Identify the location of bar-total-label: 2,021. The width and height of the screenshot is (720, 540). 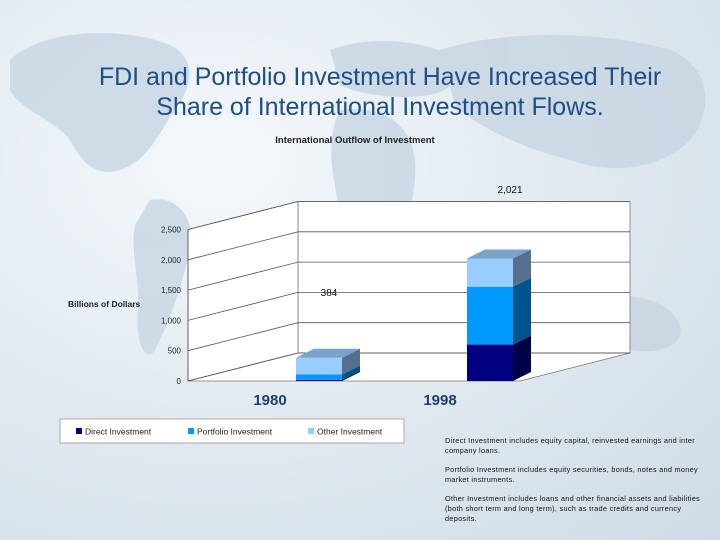
(509, 190).